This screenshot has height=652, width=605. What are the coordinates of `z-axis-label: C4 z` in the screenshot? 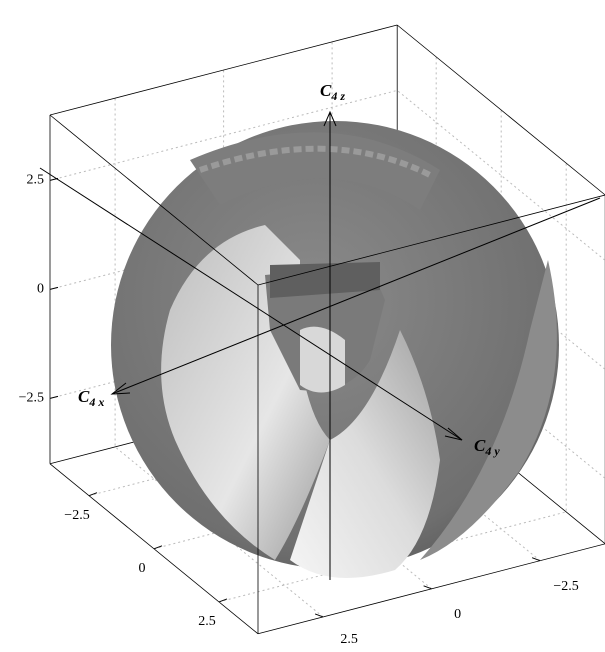 It's located at (332, 92).